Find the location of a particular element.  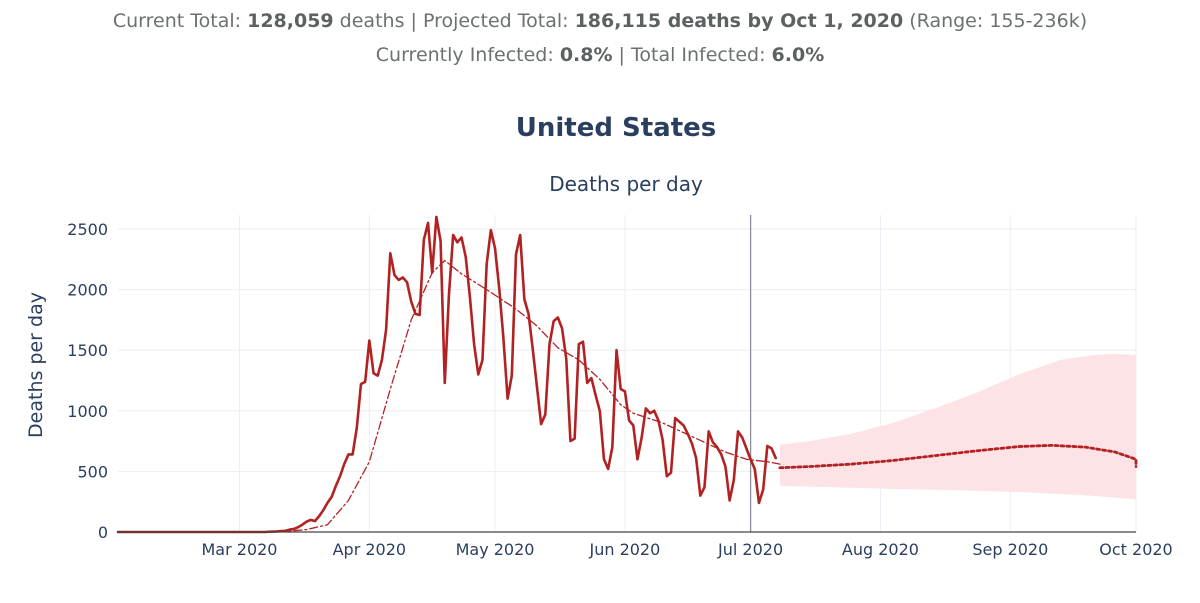

stats-line1-part-0: Current Total: is located at coordinates (180, 21).